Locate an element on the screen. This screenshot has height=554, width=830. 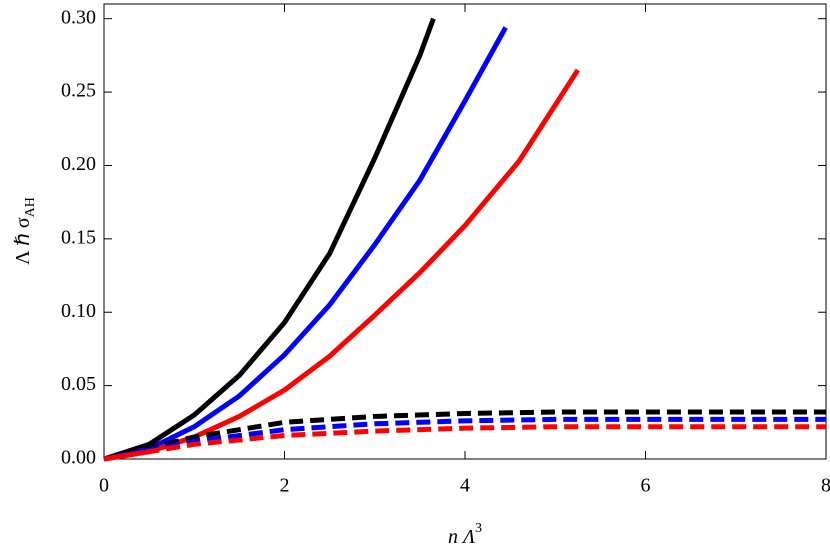
y-tick-label: 0.00 is located at coordinates (78, 458).